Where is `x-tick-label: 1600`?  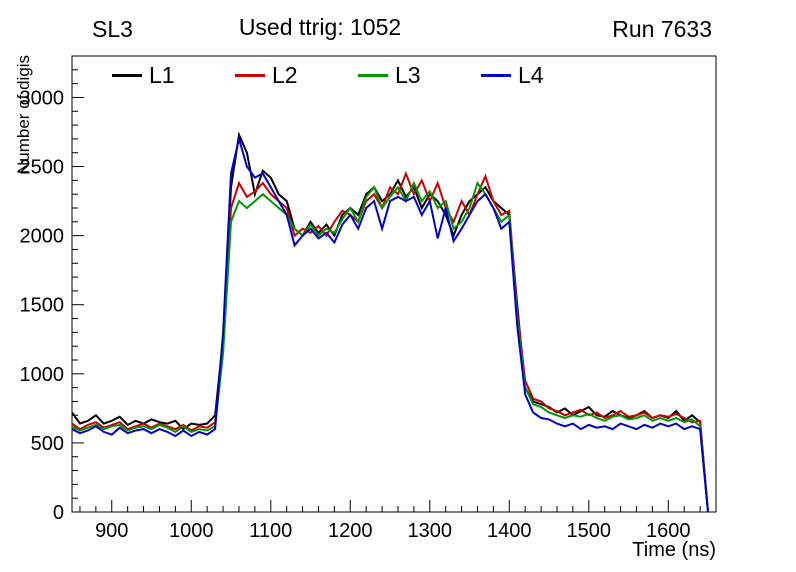 x-tick-label: 1600 is located at coordinates (668, 531).